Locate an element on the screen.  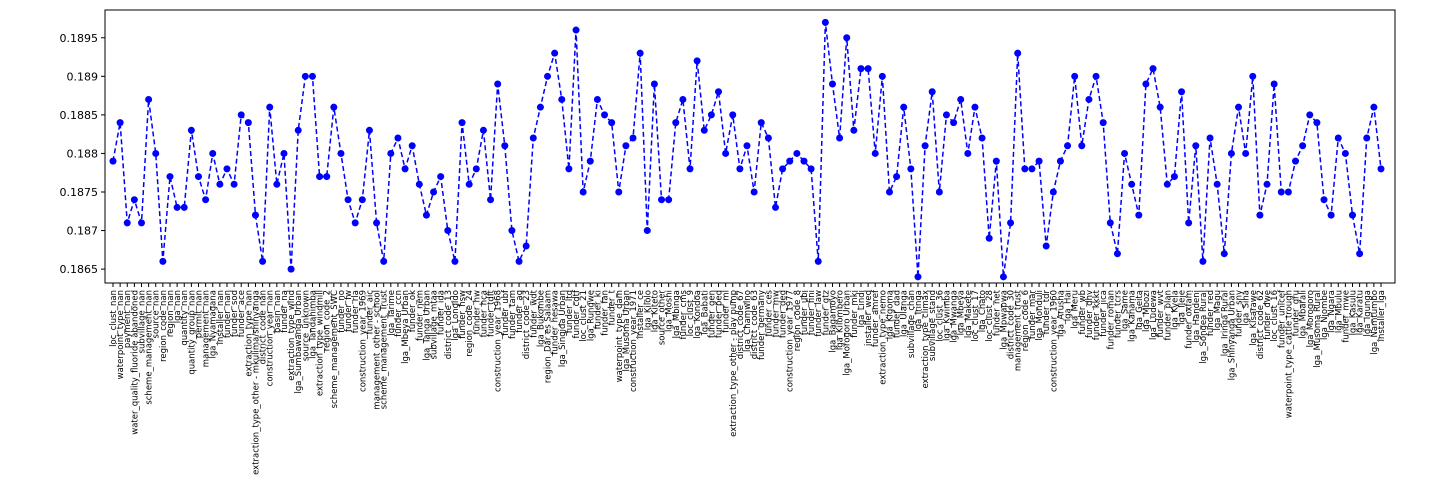
x-tick-label: loc_clust_nan is located at coordinates (114, 318).